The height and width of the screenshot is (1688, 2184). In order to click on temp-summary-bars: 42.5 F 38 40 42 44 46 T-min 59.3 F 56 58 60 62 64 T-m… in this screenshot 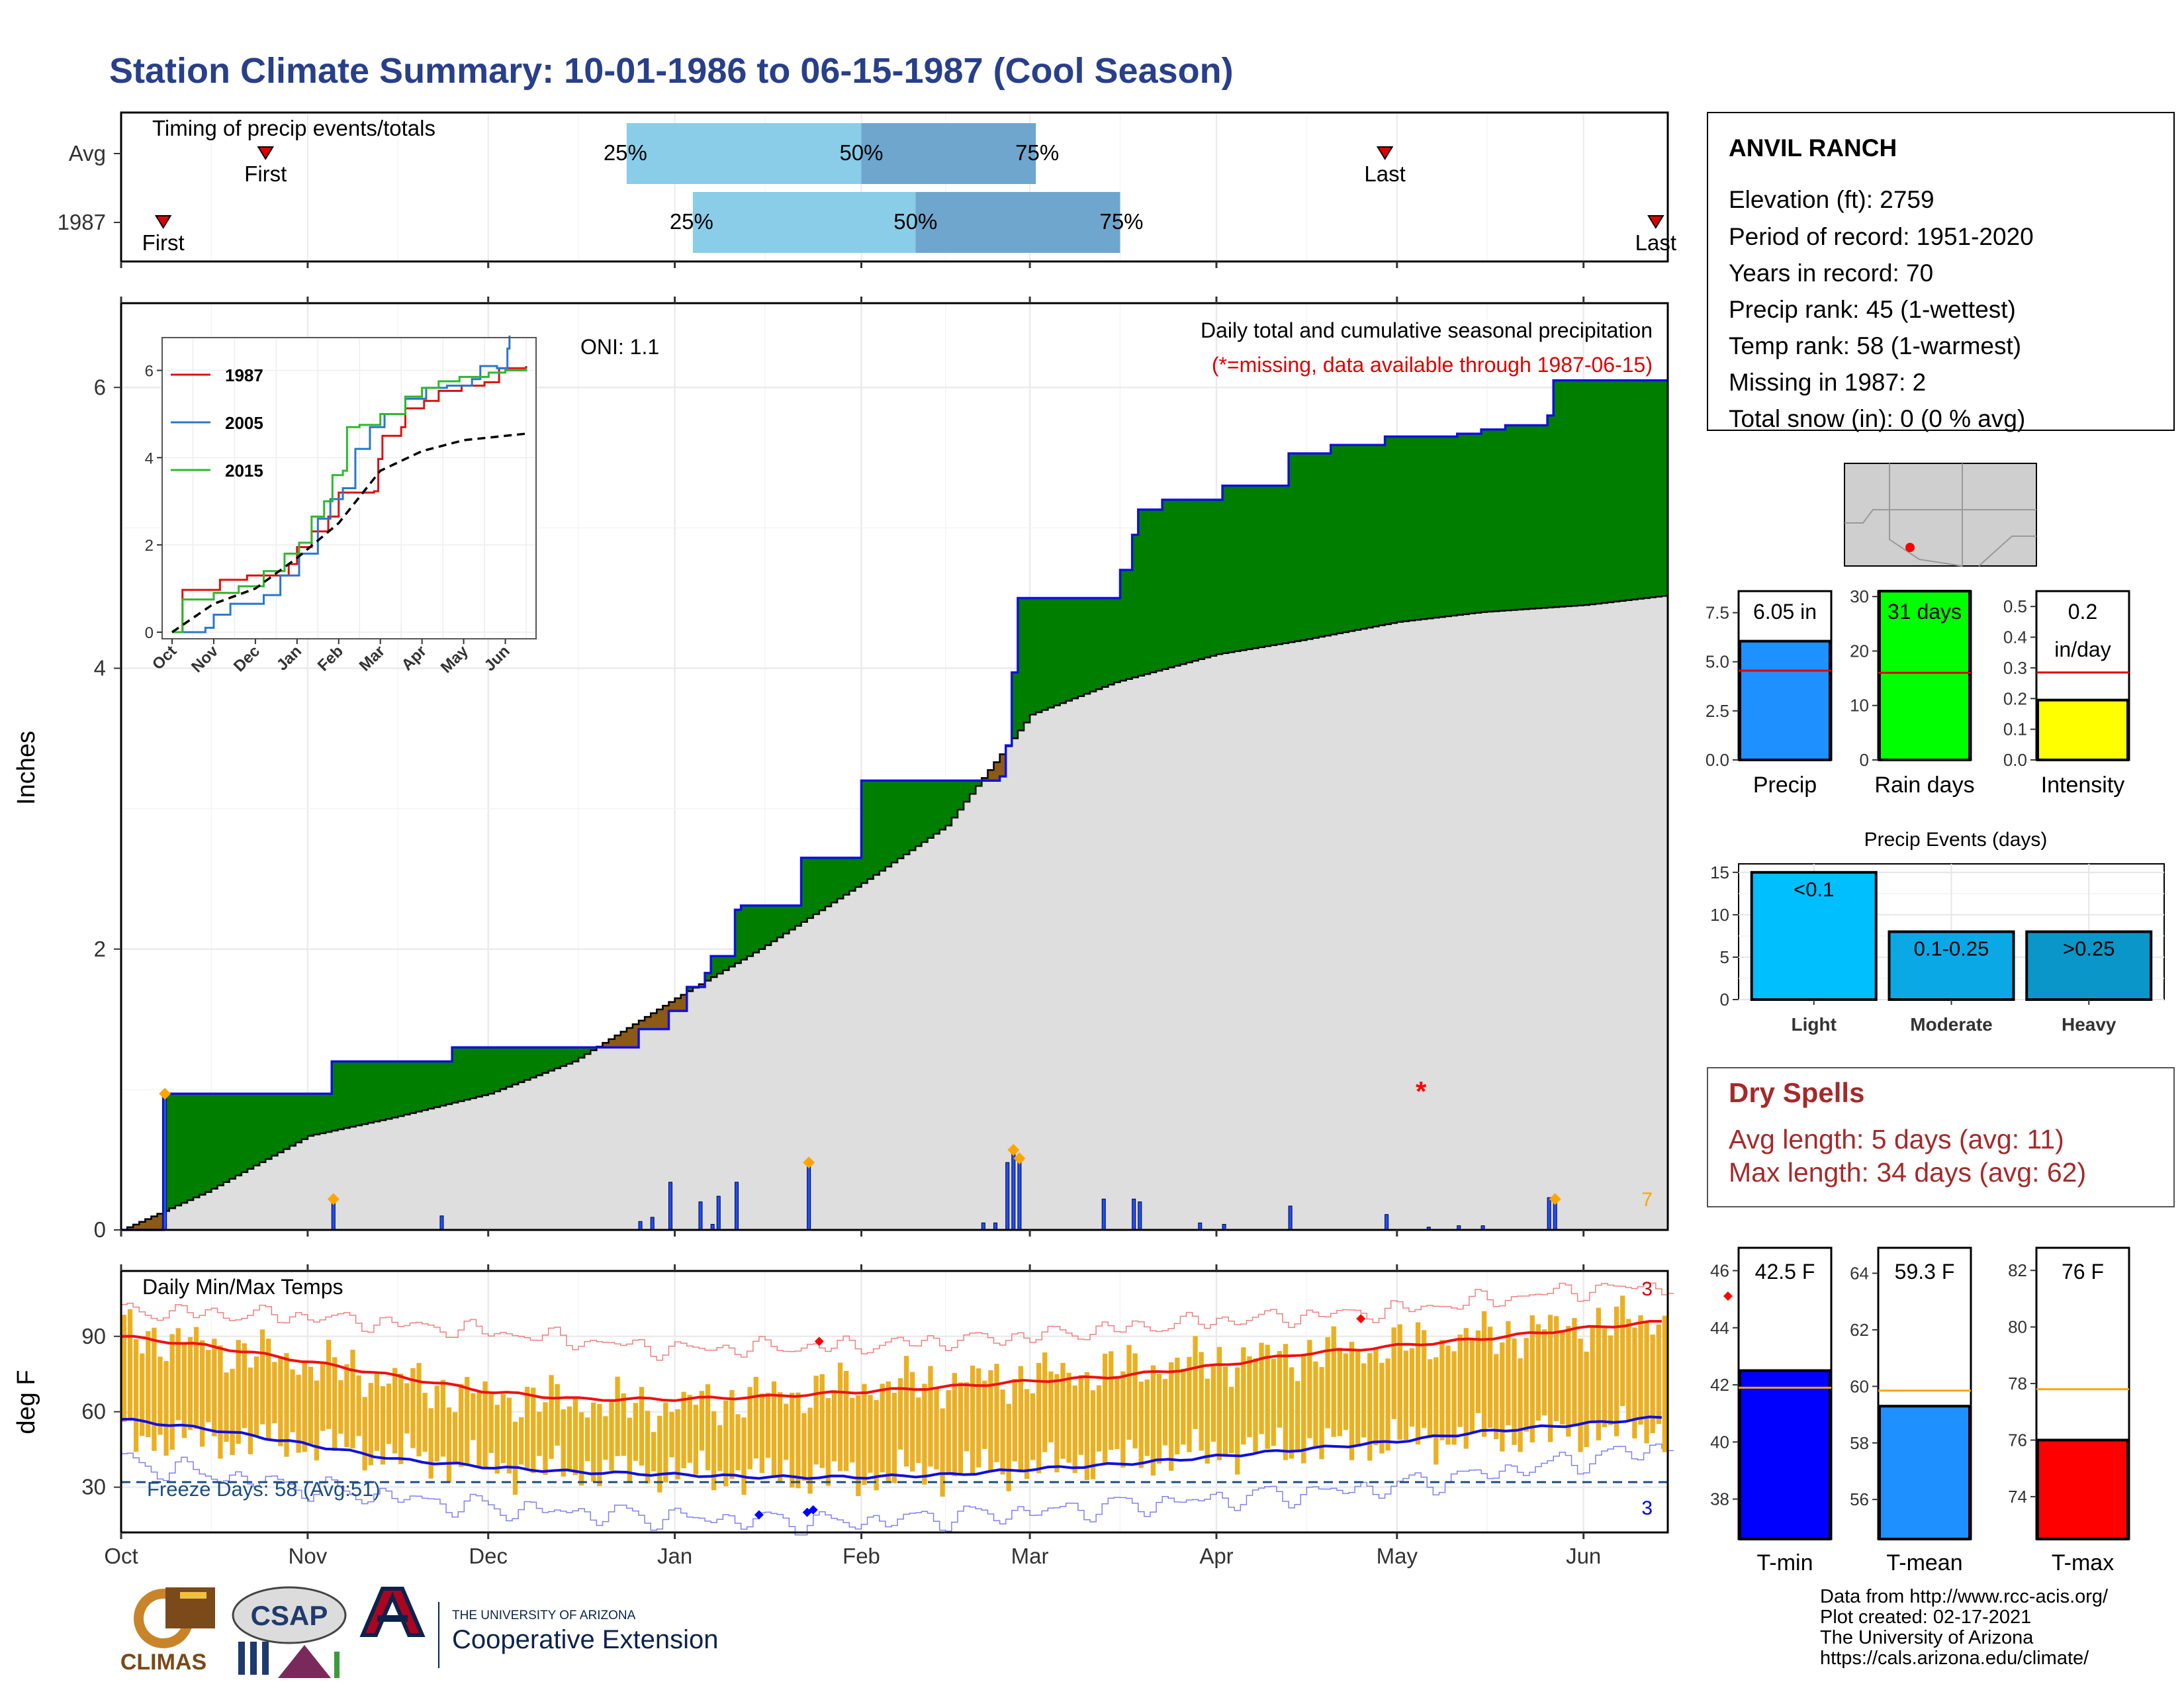, I will do `click(1920, 1410)`.